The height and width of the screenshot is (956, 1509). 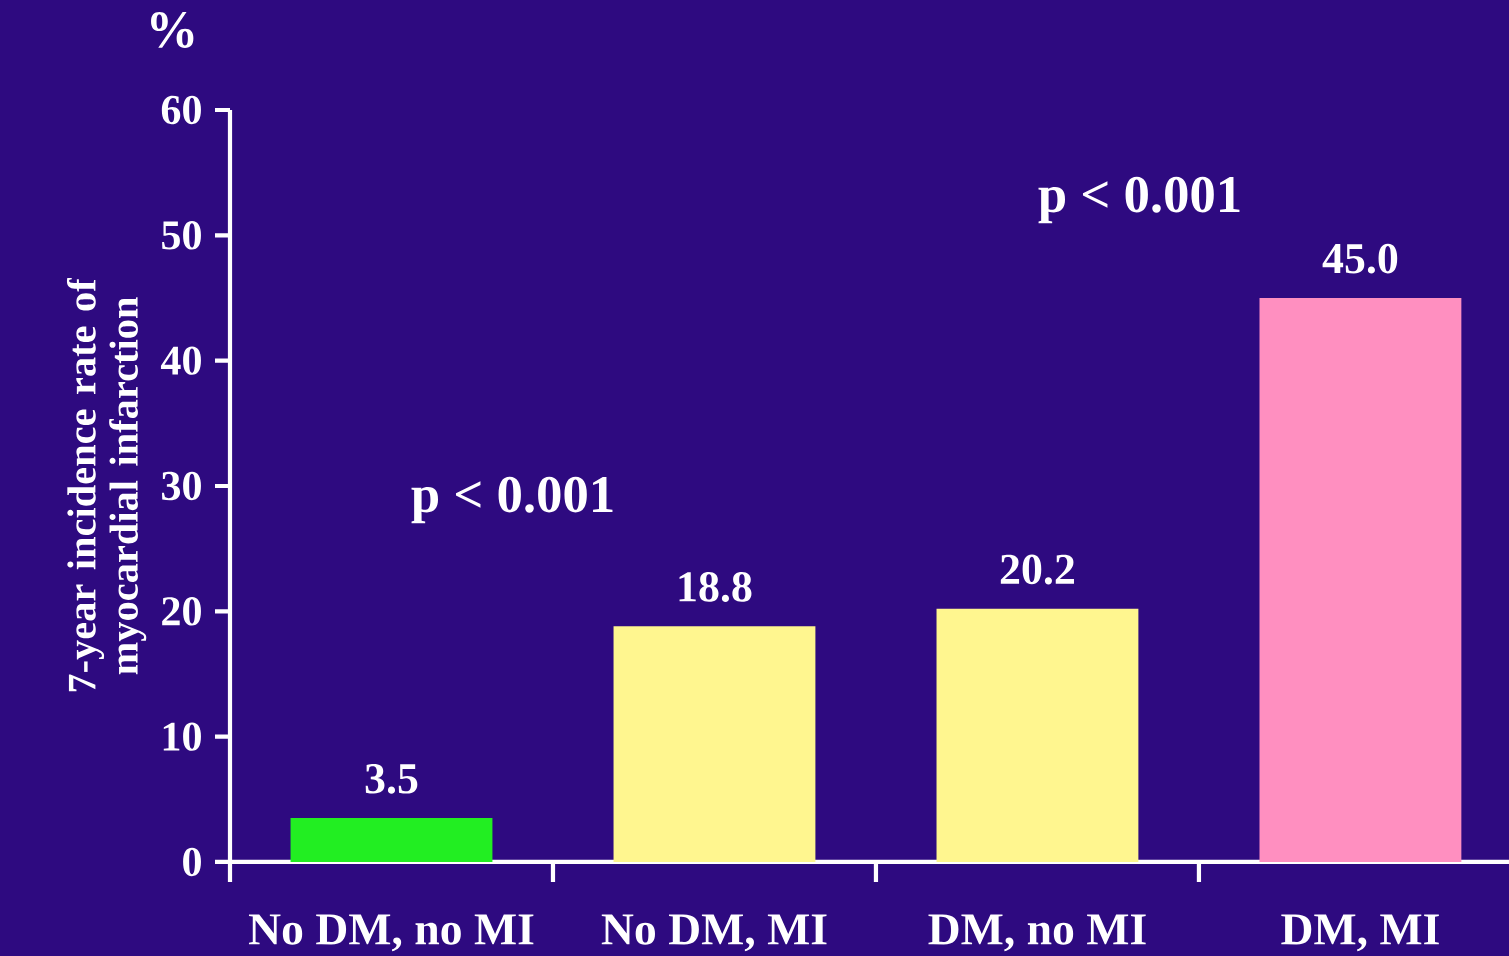 What do you see at coordinates (182, 736) in the screenshot?
I see `y-tick-label: 10` at bounding box center [182, 736].